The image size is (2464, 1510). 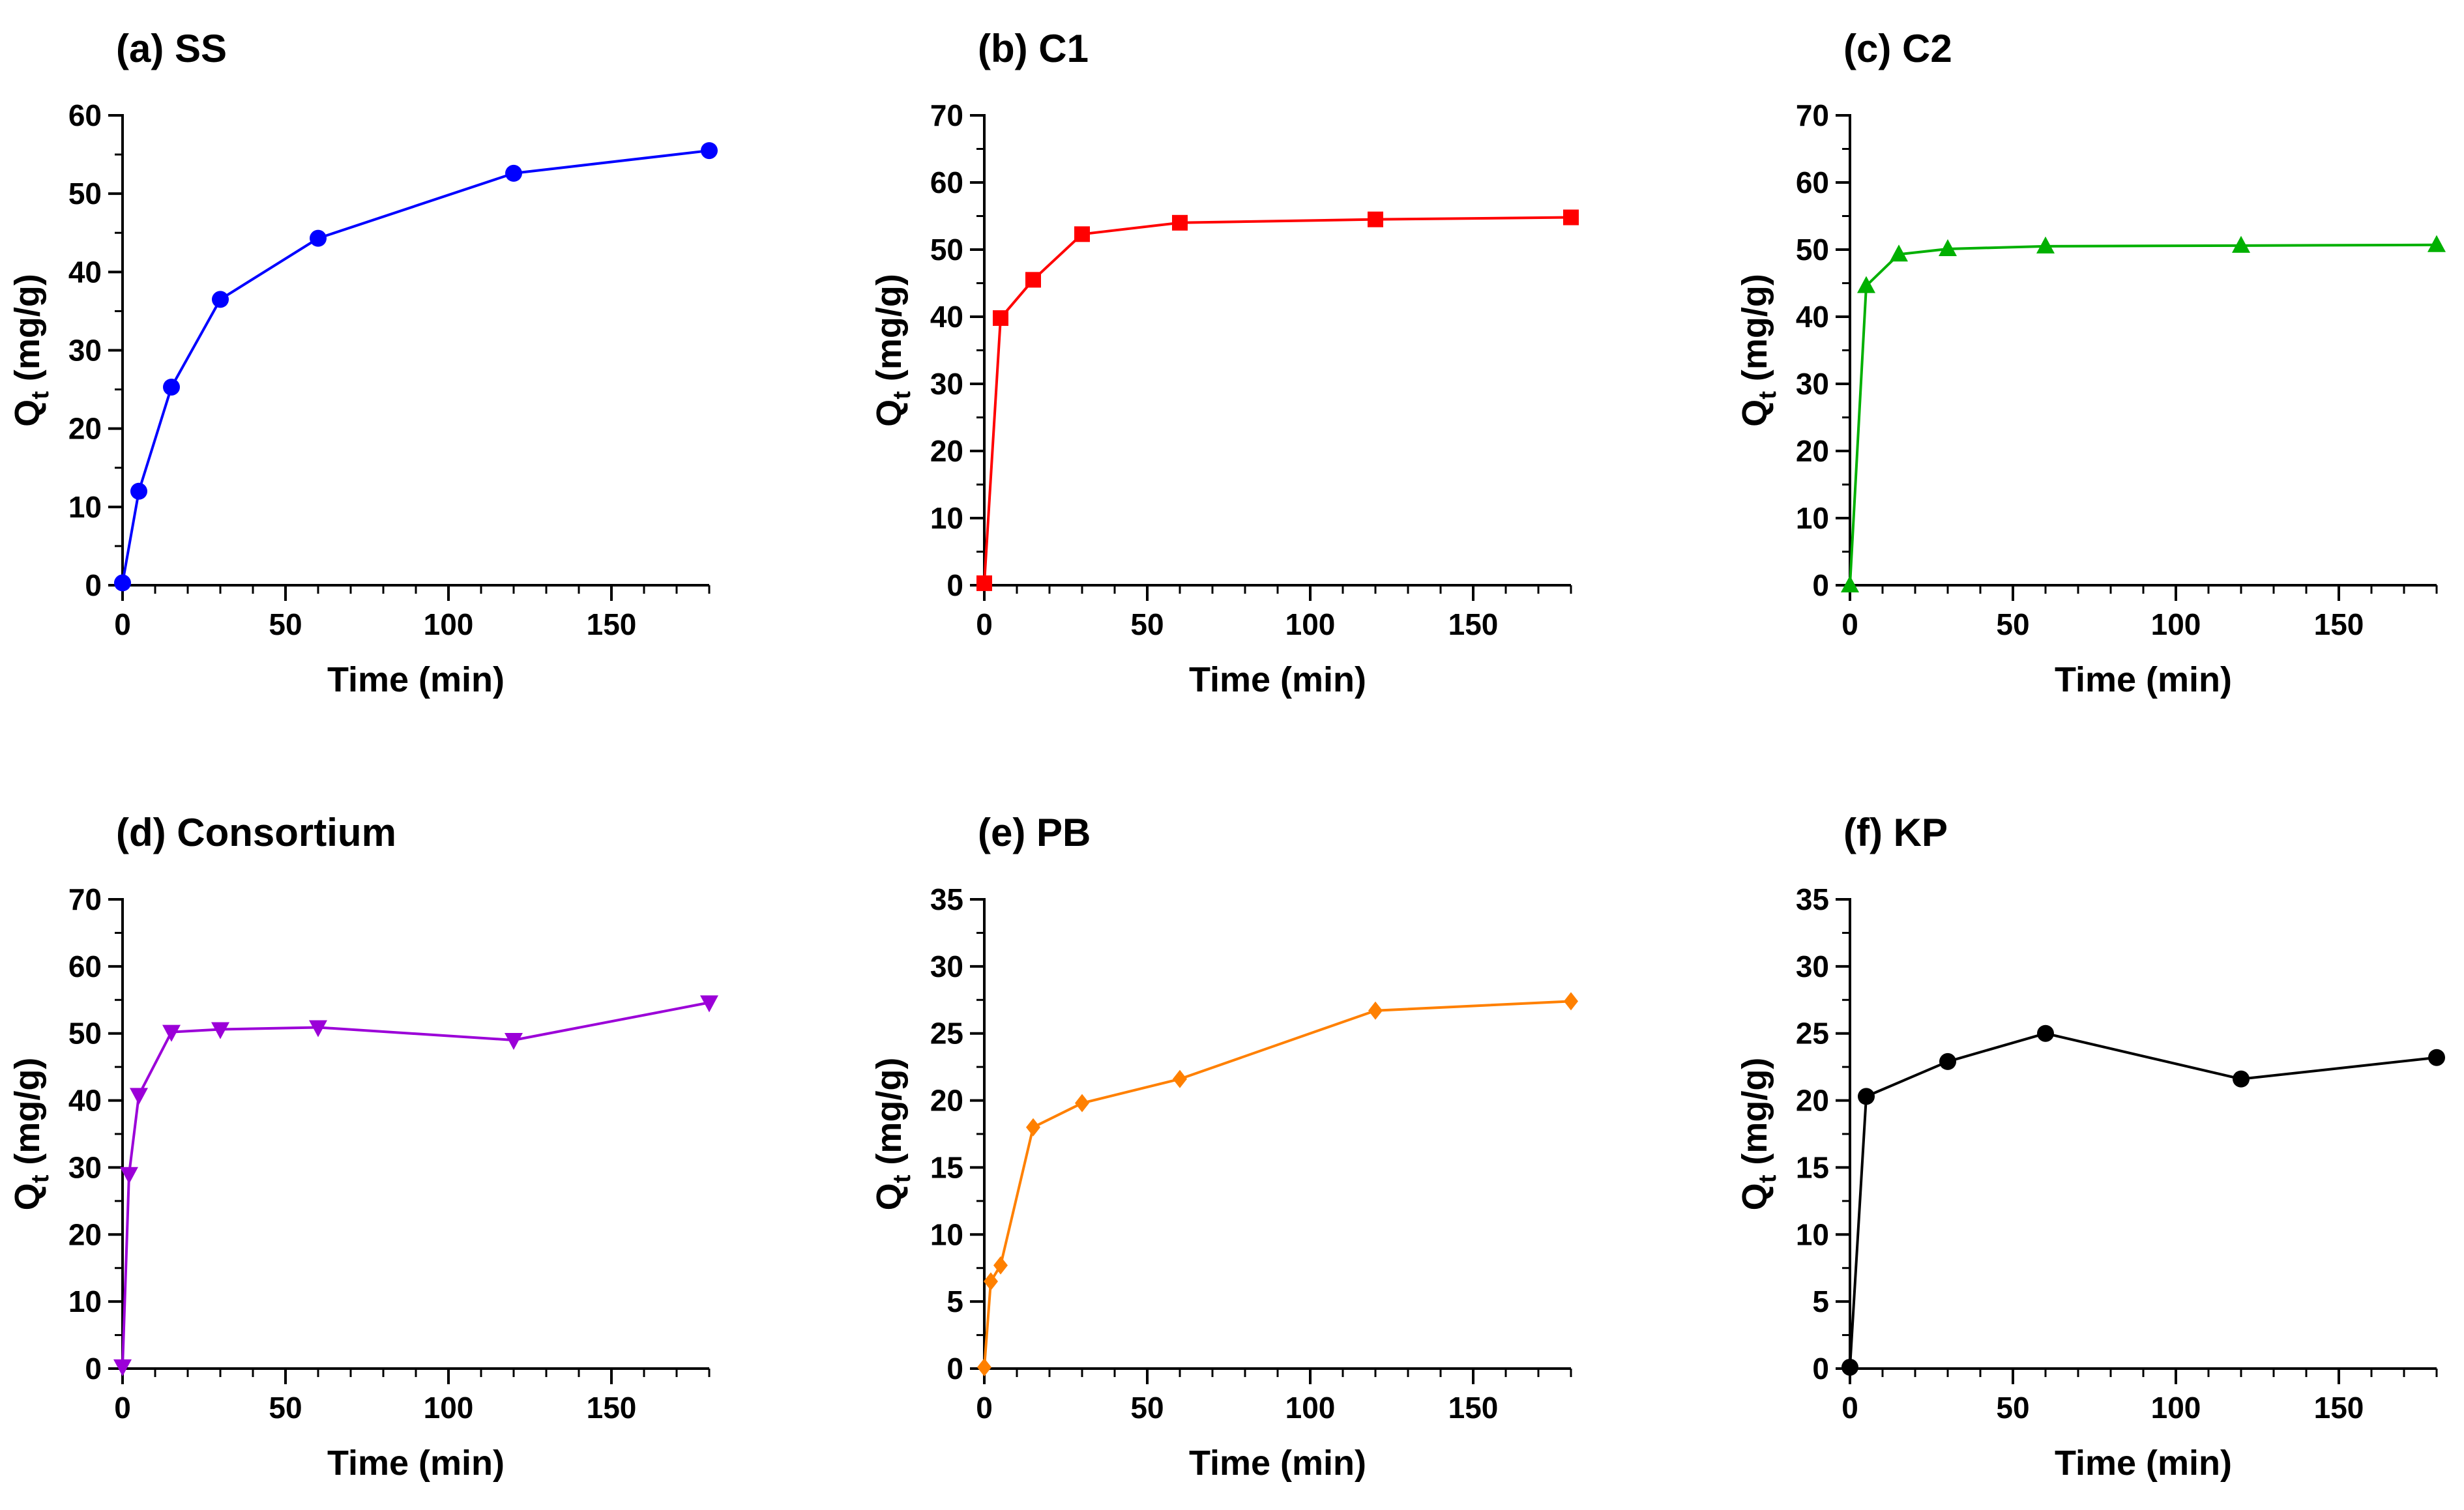 What do you see at coordinates (1034, 832) in the screenshot?
I see `panel-title: (e) PB` at bounding box center [1034, 832].